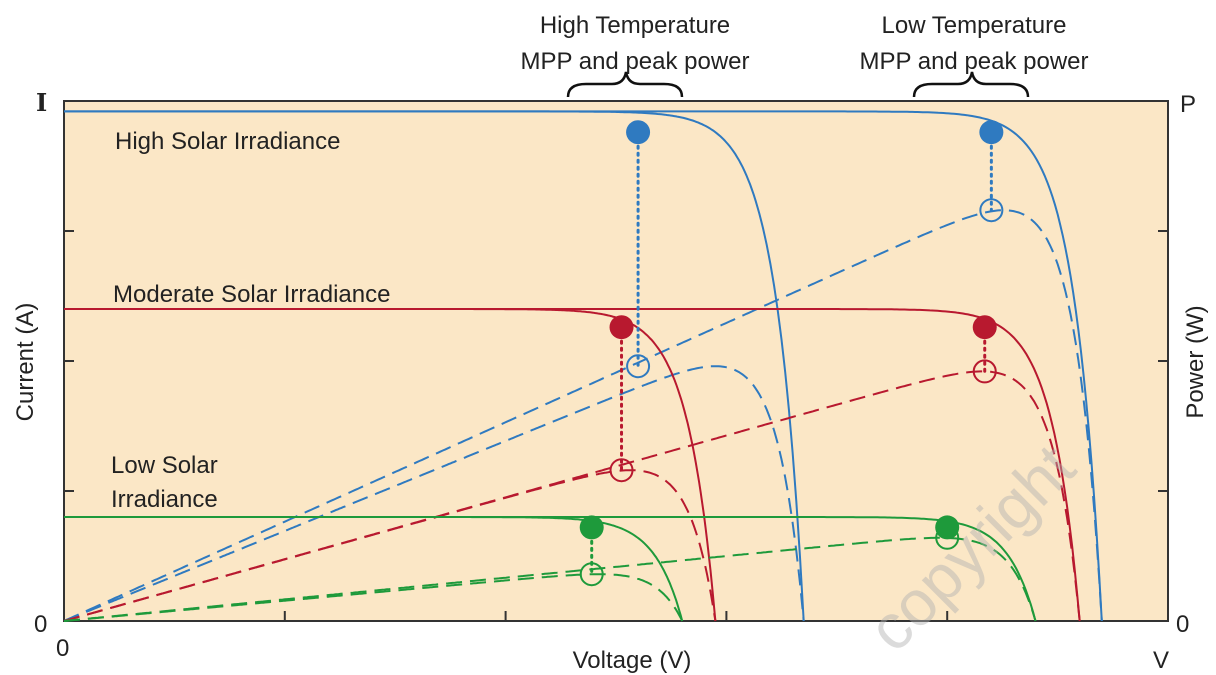  What do you see at coordinates (638, 366) in the screenshot?
I see `series-high-irradiance-high-temp-peak-power-point` at bounding box center [638, 366].